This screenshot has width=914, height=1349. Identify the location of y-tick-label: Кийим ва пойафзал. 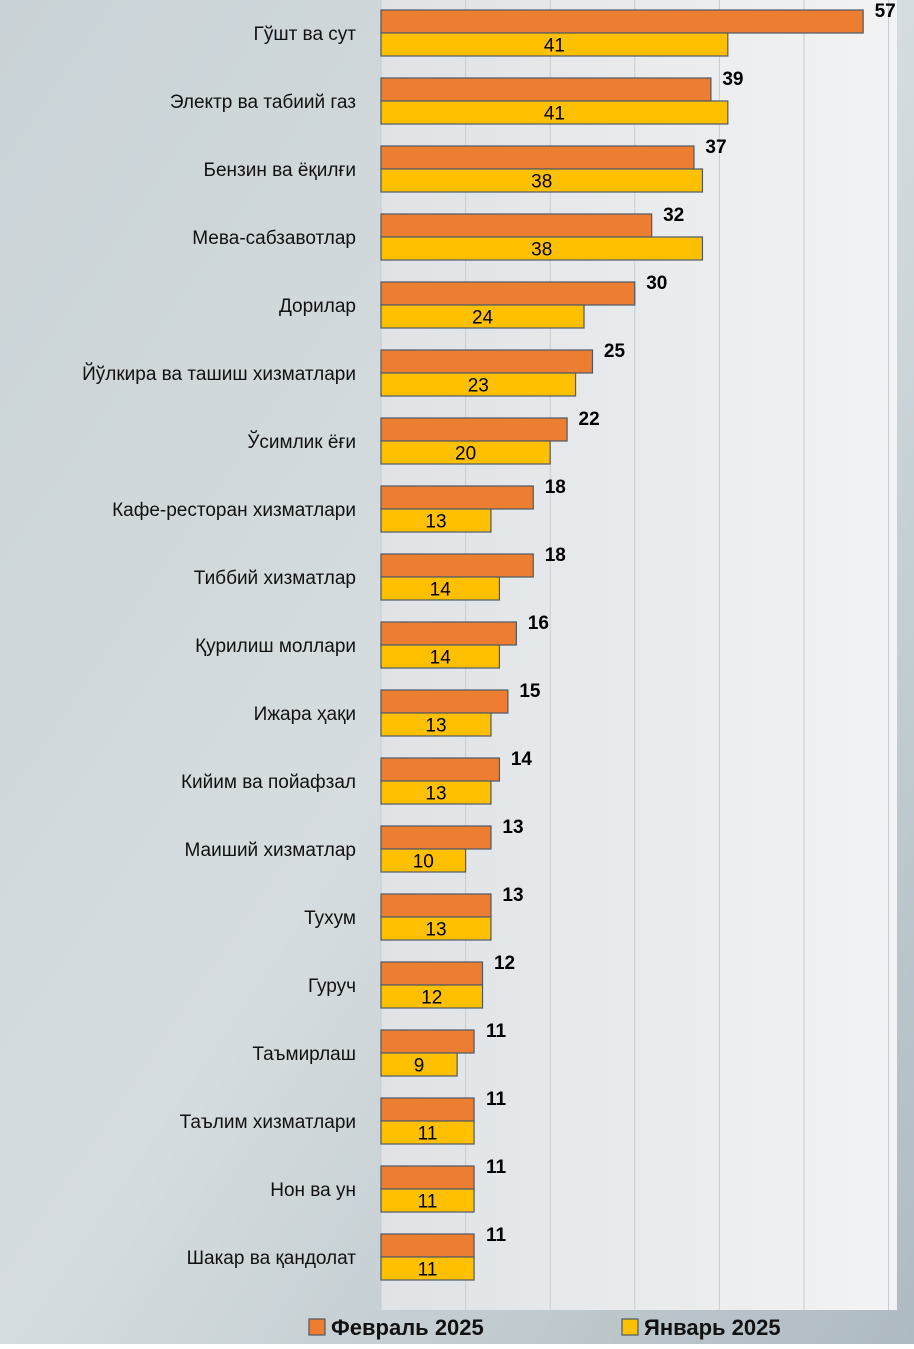
(268, 782).